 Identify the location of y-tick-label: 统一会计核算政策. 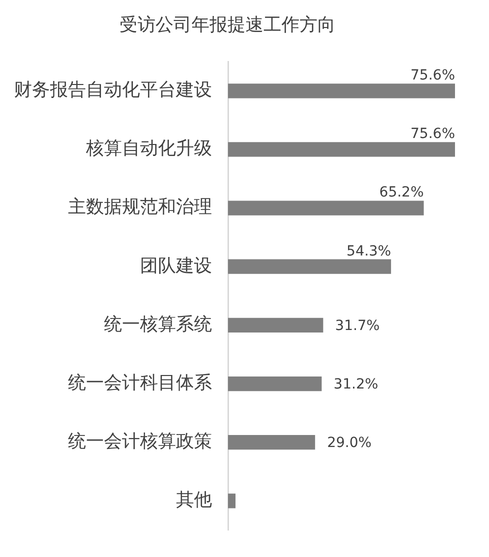
(140, 441).